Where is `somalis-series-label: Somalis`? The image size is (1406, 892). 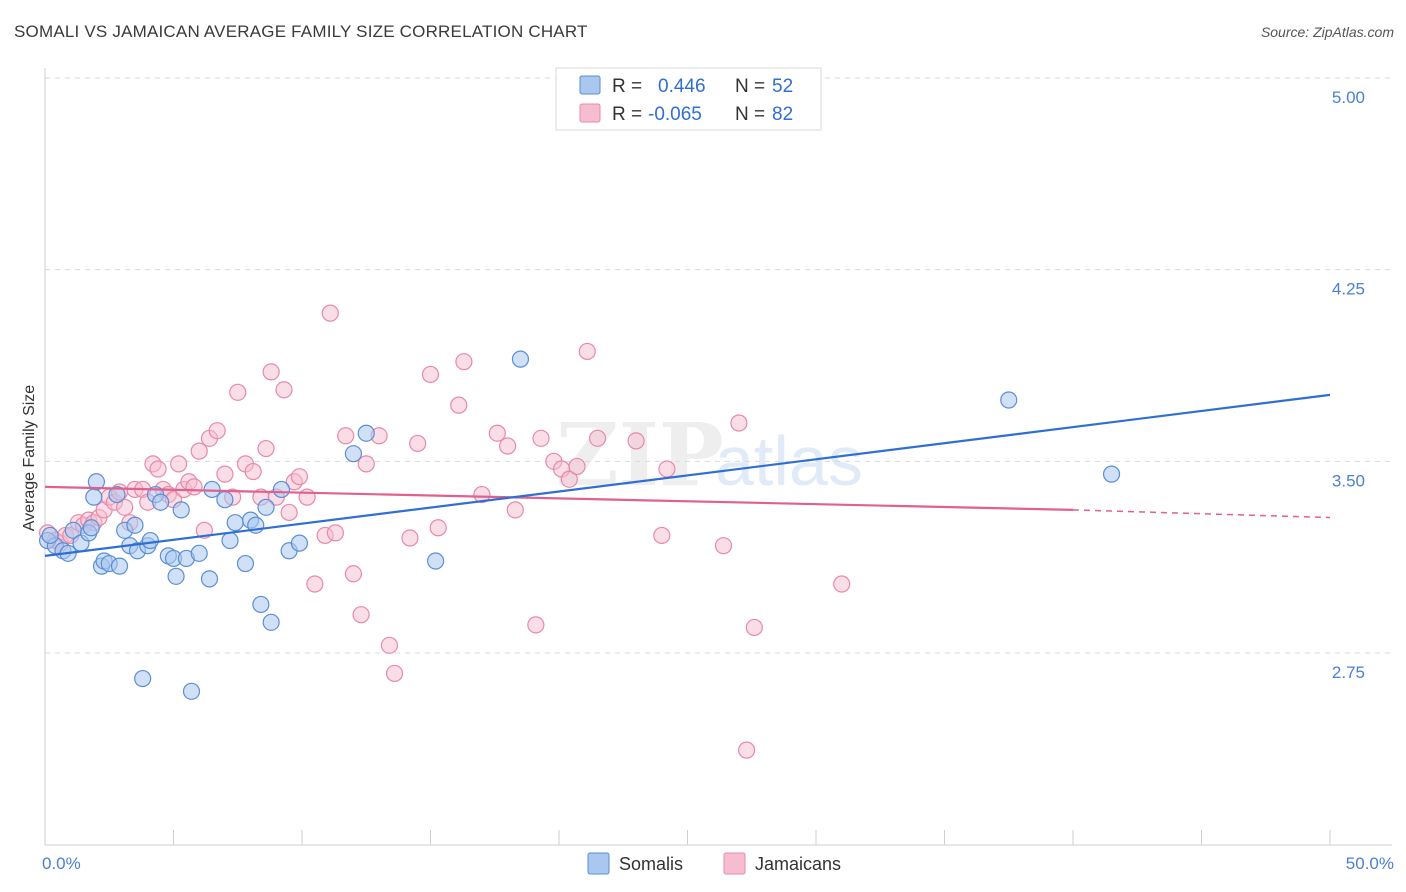 somalis-series-label: Somalis is located at coordinates (651, 864).